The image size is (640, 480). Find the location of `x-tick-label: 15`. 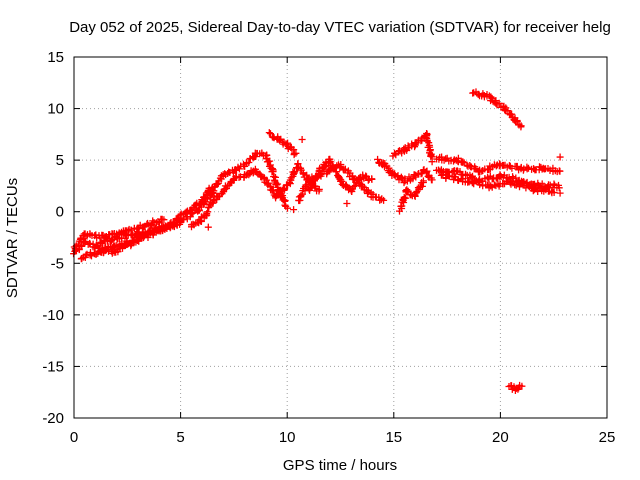

x-tick-label: 15 is located at coordinates (393, 437).